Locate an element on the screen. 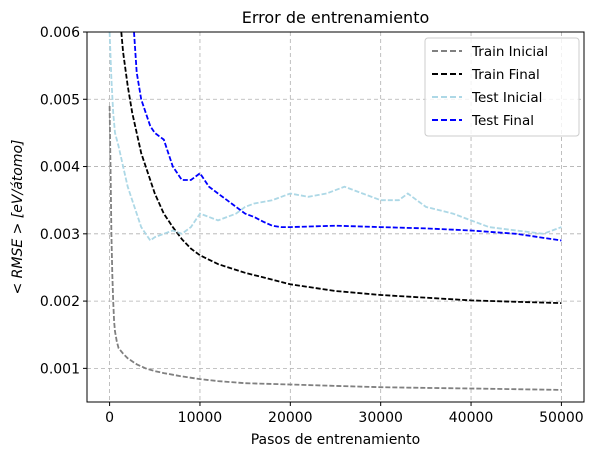 Image resolution: width=594 pixels, height=457 pixels. y-axis-label: < RMSE > [eV/átomo] is located at coordinates (18, 216).